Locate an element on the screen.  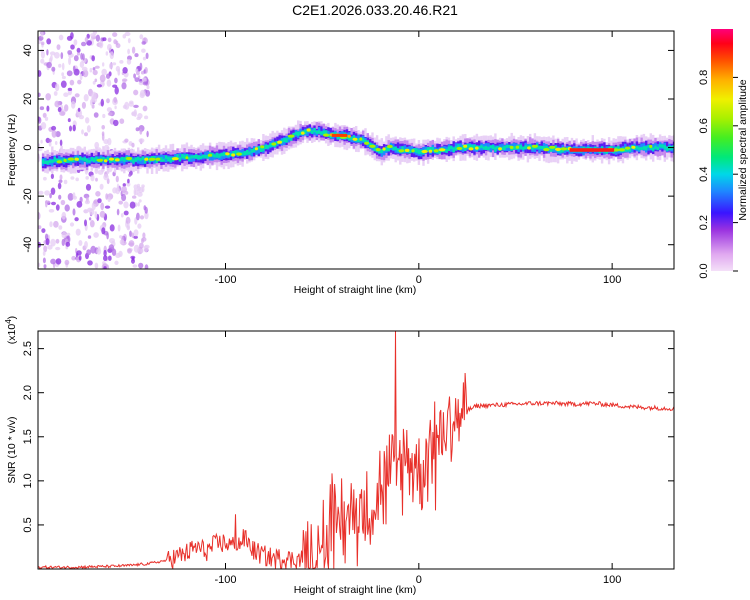
colorbar-tick-label: 0.8 is located at coordinates (704, 77).